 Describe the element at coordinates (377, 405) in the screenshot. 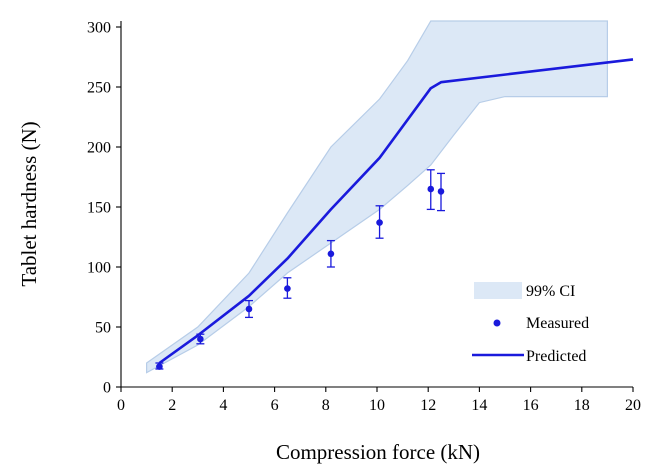

I see `x-tick-label: 10` at that location.